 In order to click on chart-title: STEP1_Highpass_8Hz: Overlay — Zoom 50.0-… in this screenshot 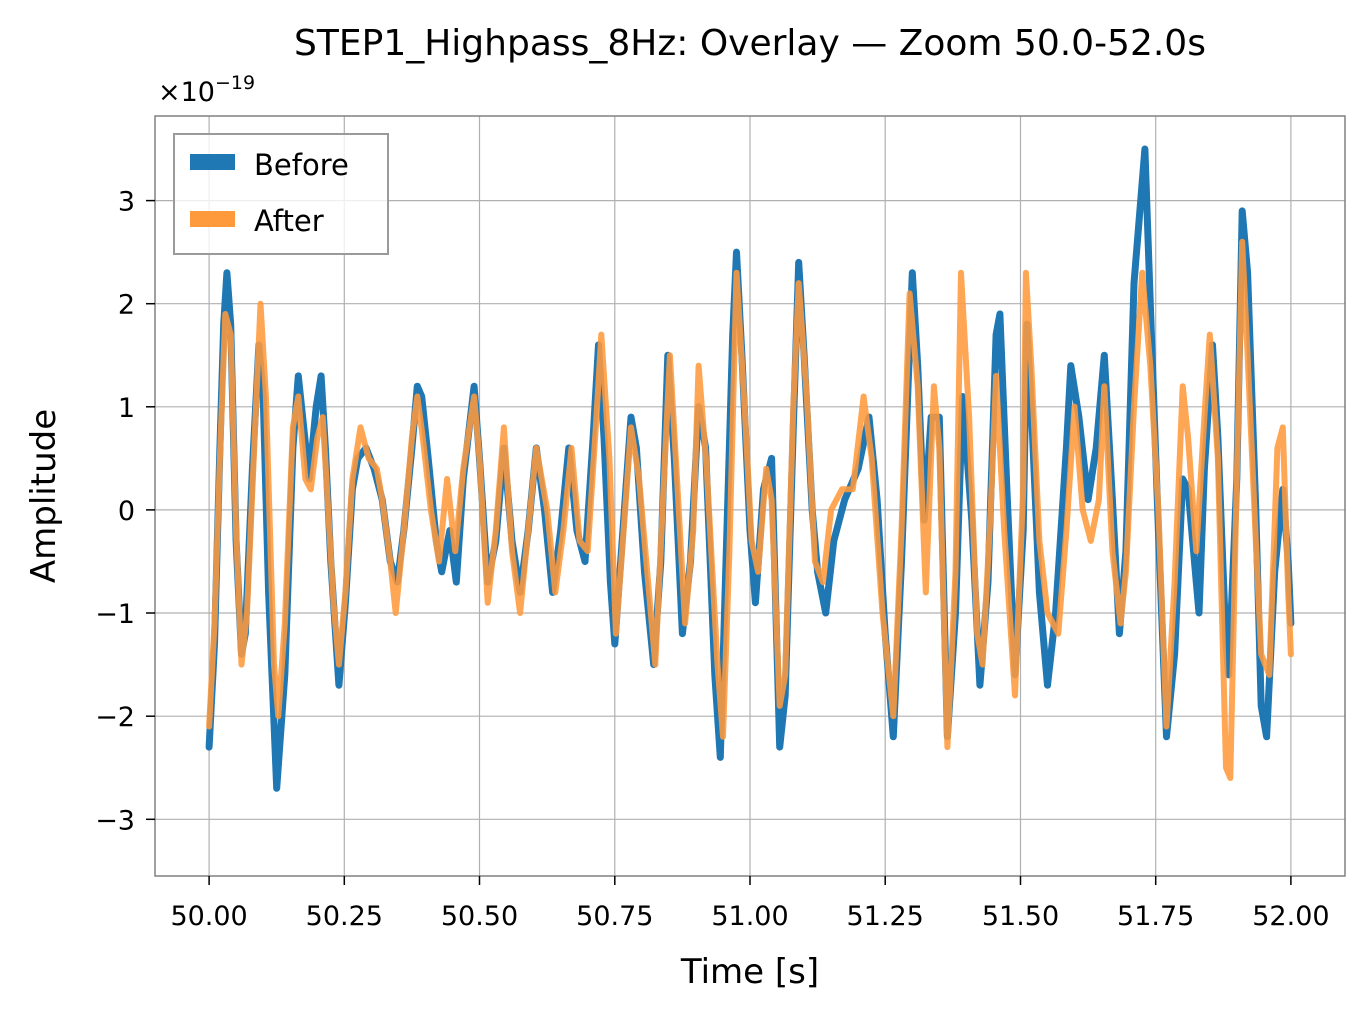, I will do `click(750, 43)`.